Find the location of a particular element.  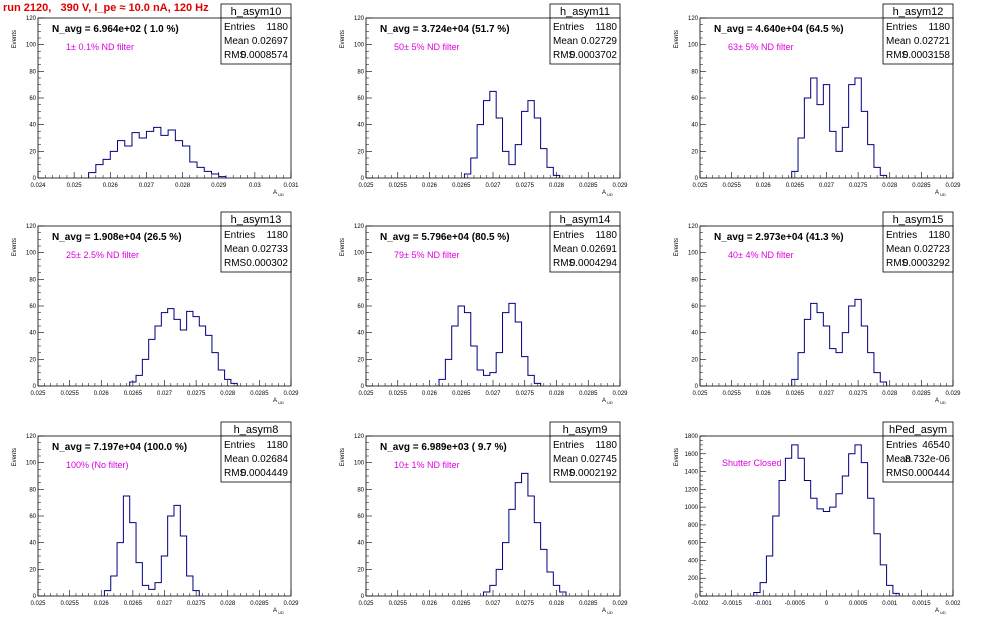

x-axis-label-subscript: UD is located at coordinates (281, 194).